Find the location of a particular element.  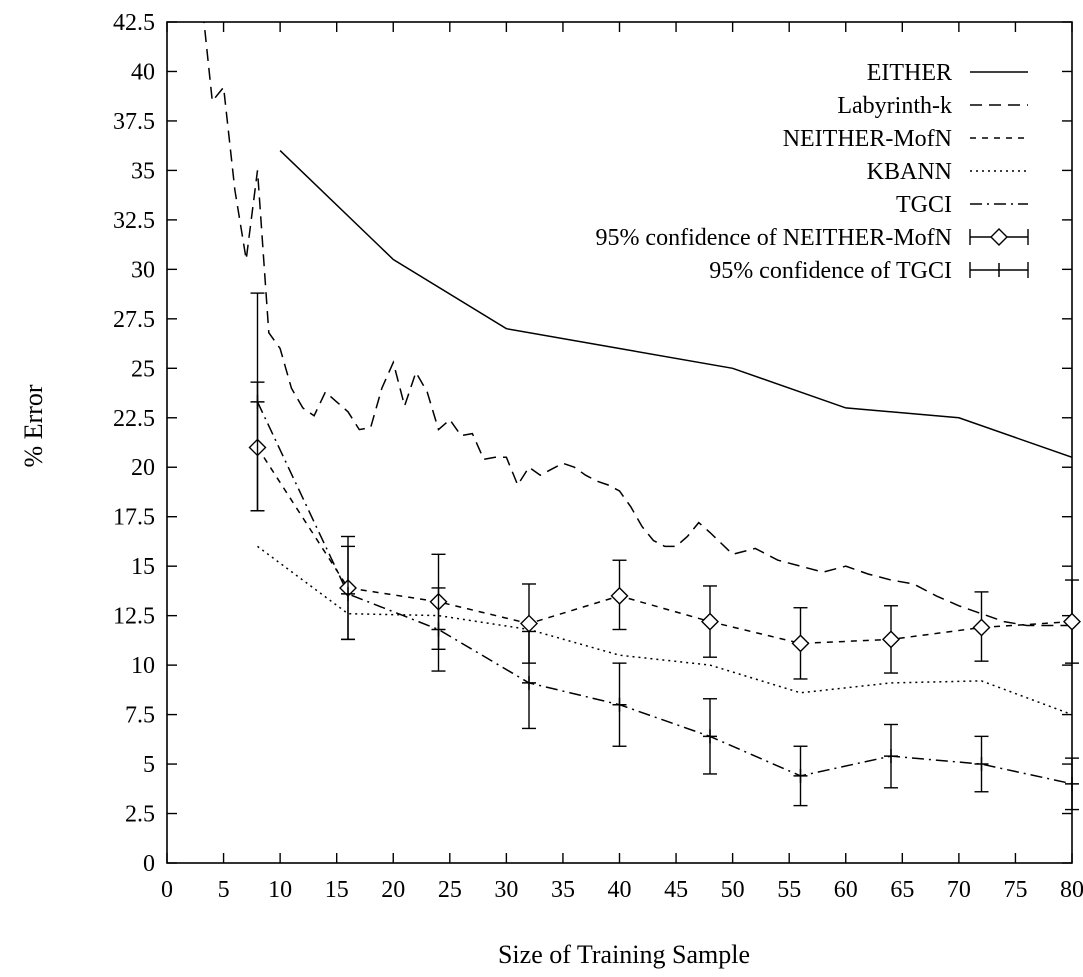

x-tick-label: 35 is located at coordinates (563, 890).